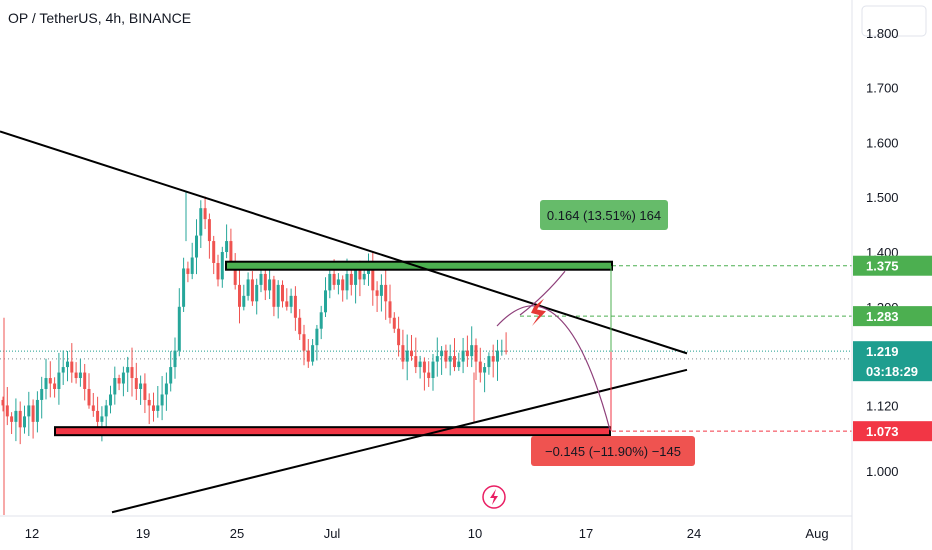 The width and height of the screenshot is (932, 550). I want to click on x-tick-label: 25, so click(237, 533).